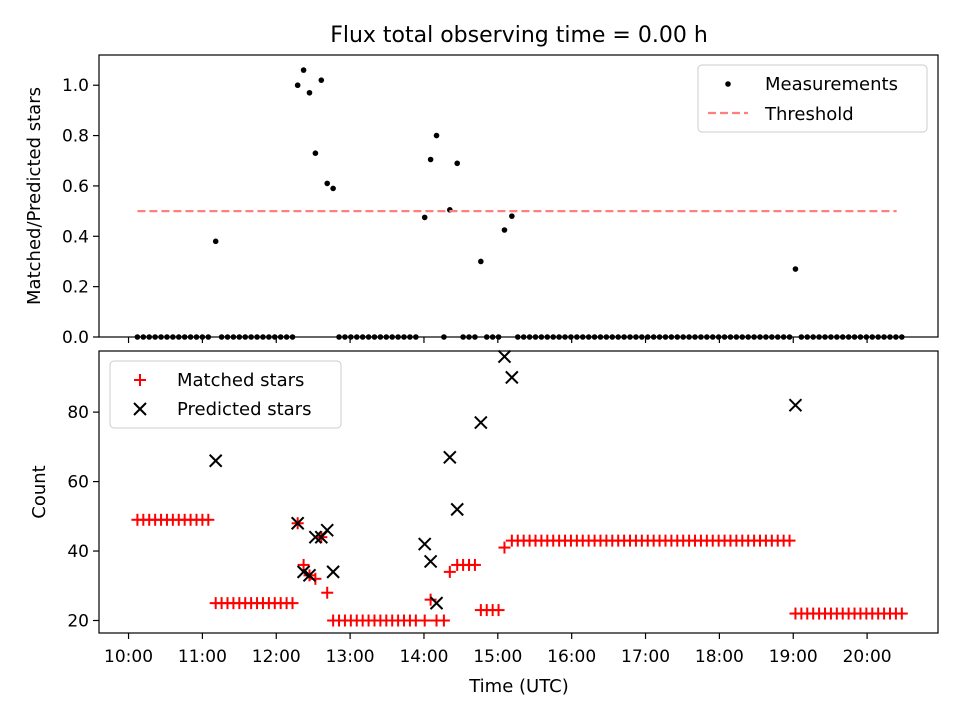 The height and width of the screenshot is (724, 960). What do you see at coordinates (812, 98) in the screenshot?
I see `ratio-legend: Measurements Threshold` at bounding box center [812, 98].